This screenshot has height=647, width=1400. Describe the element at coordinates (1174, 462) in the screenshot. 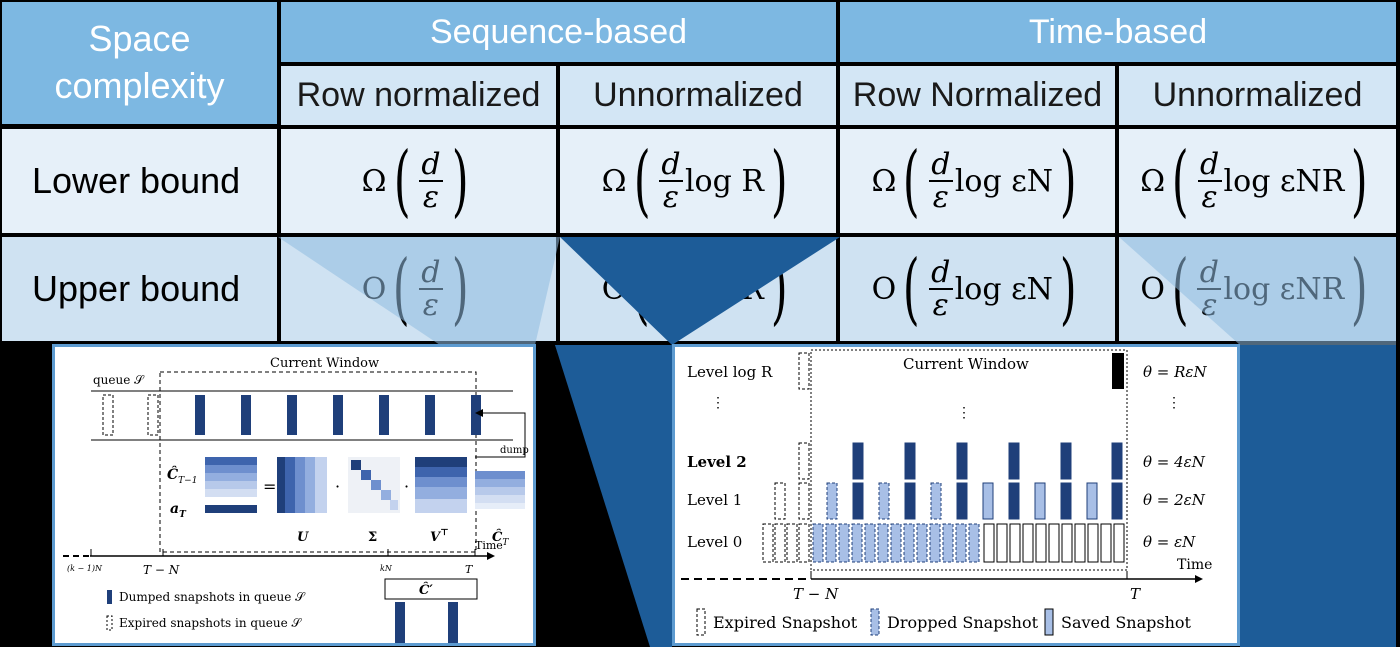

I see `theta-2: θ = 4εN` at that location.